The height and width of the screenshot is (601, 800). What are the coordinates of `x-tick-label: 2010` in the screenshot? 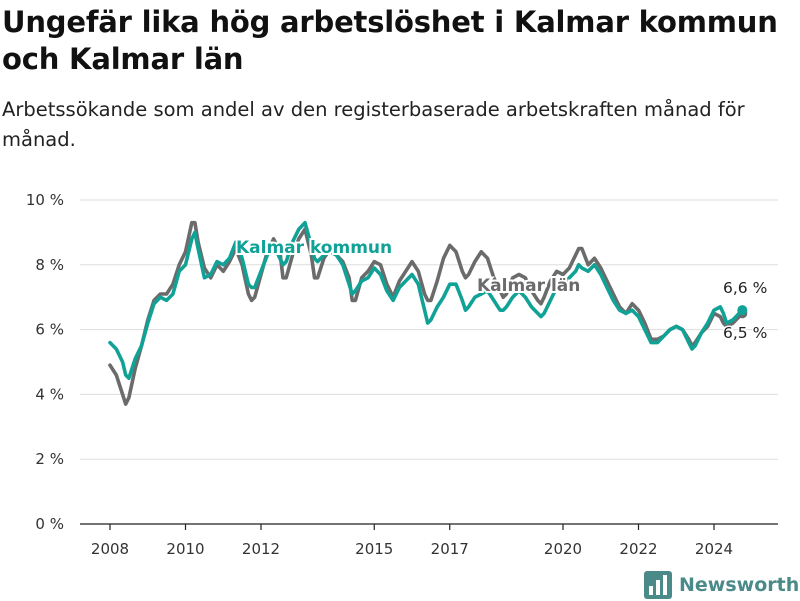 It's located at (185, 549).